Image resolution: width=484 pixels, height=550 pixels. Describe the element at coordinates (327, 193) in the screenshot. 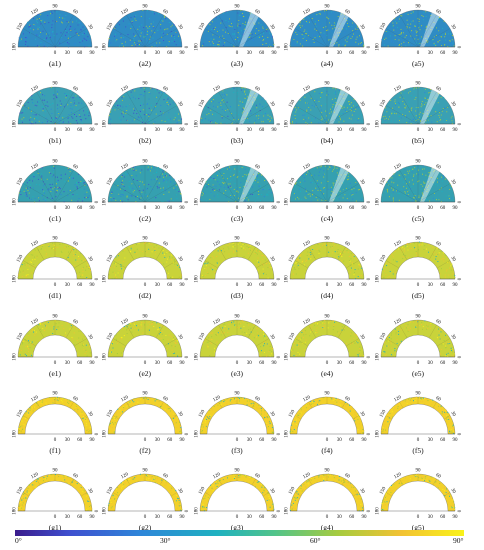

I see `panel-c4: 180 150 120 90 60 30 0 0 30 60 90 (c4)` at that location.